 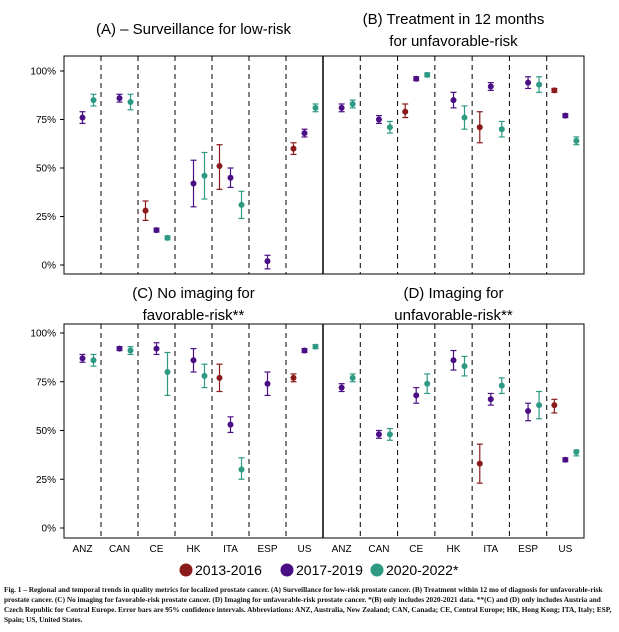 What do you see at coordinates (228, 570) in the screenshot?
I see `legend-label: 2013-2016` at bounding box center [228, 570].